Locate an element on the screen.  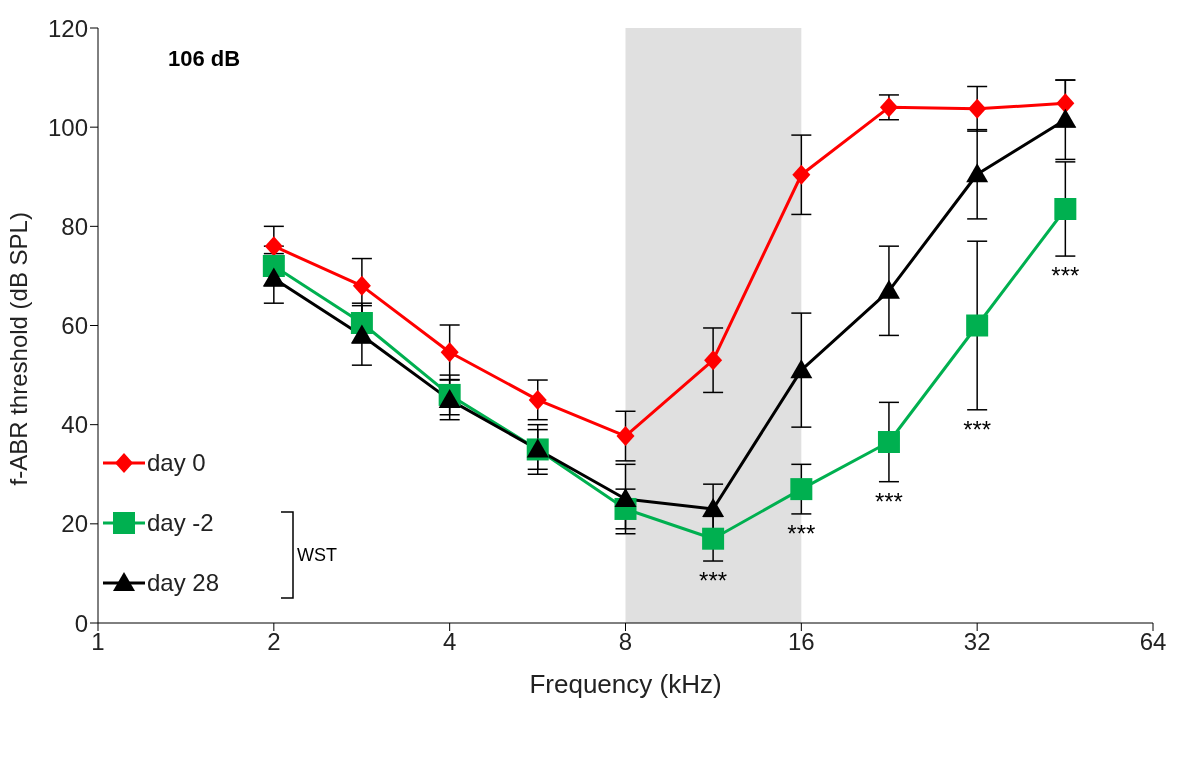
legend-label: day -2 is located at coordinates (180, 523).